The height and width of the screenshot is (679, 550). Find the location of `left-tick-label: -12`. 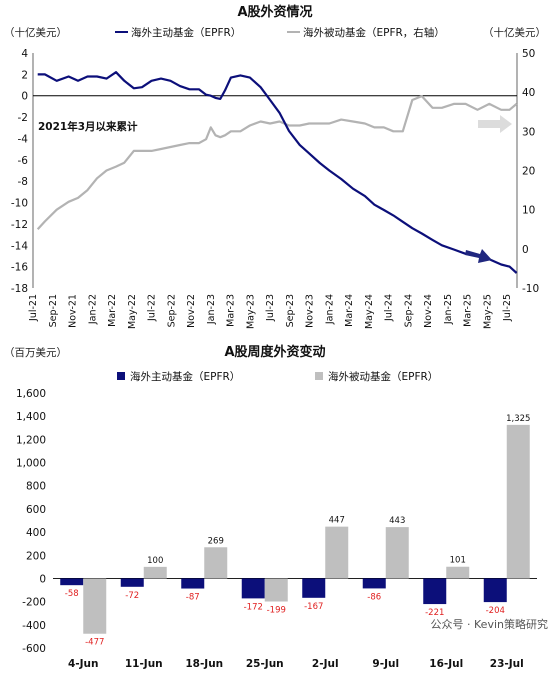

left-tick-label: -12 is located at coordinates (19, 225).